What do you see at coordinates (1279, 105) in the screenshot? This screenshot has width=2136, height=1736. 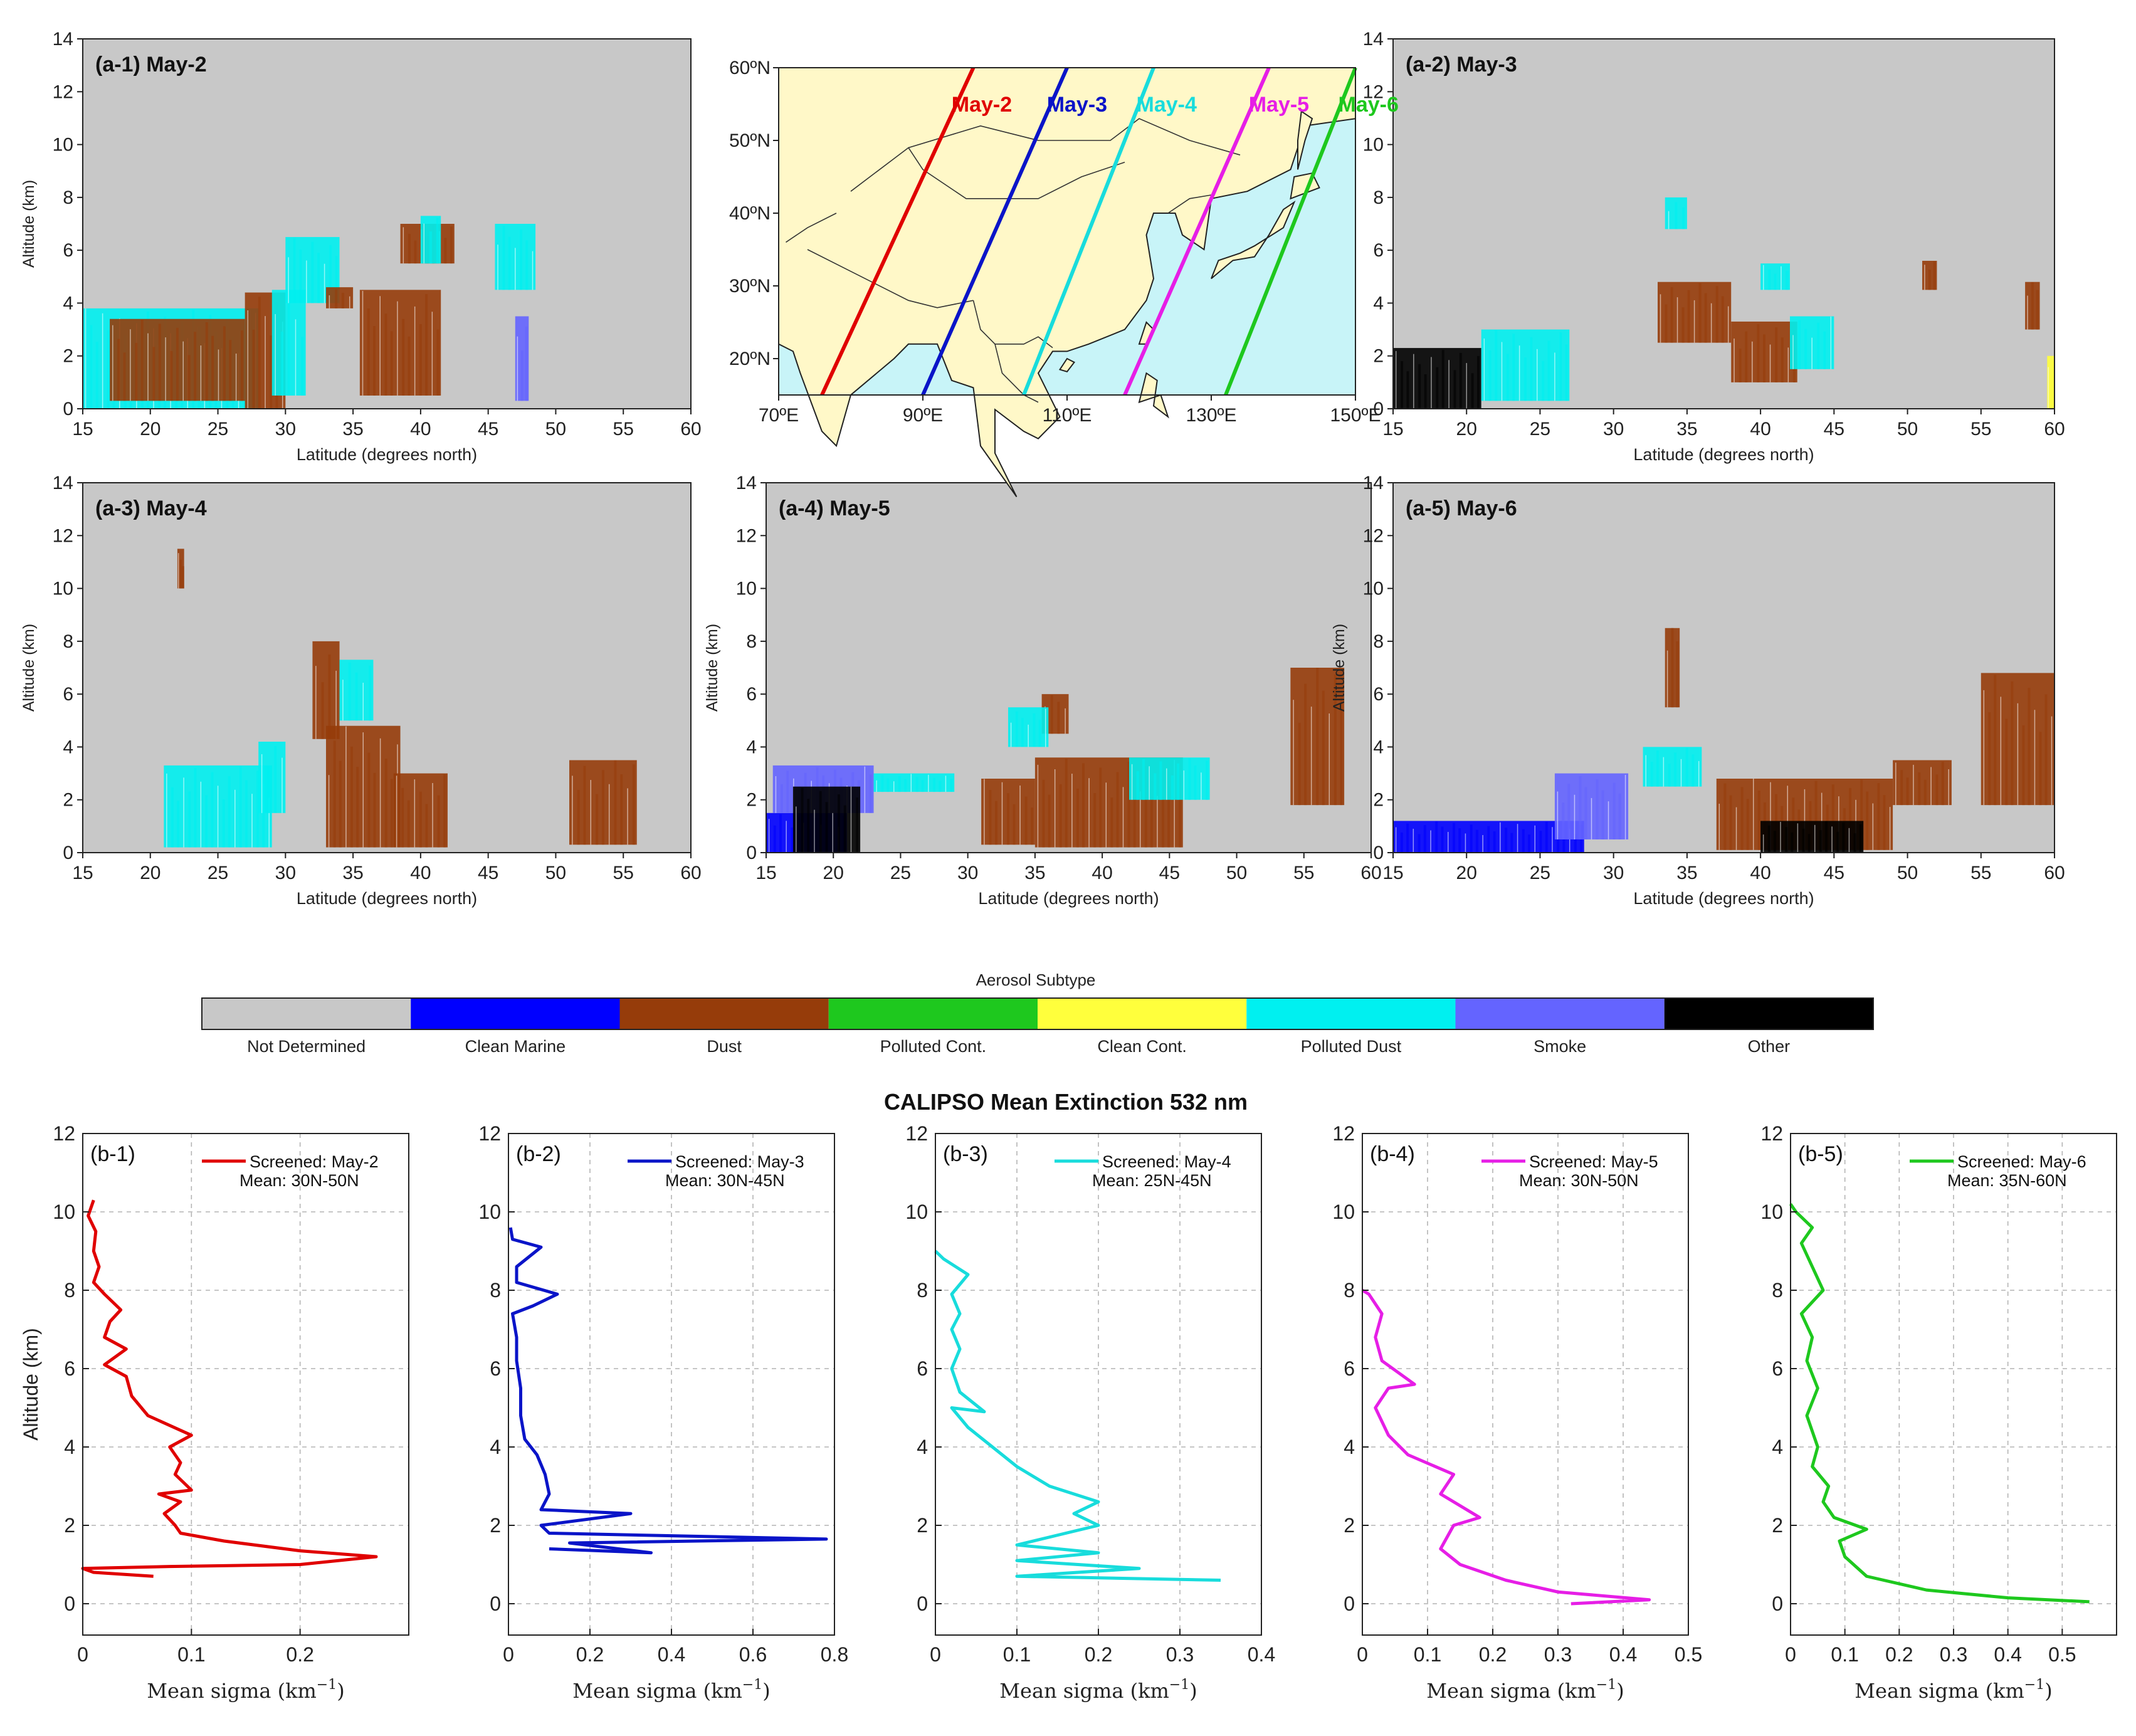 I see `track-label: May-5` at bounding box center [1279, 105].